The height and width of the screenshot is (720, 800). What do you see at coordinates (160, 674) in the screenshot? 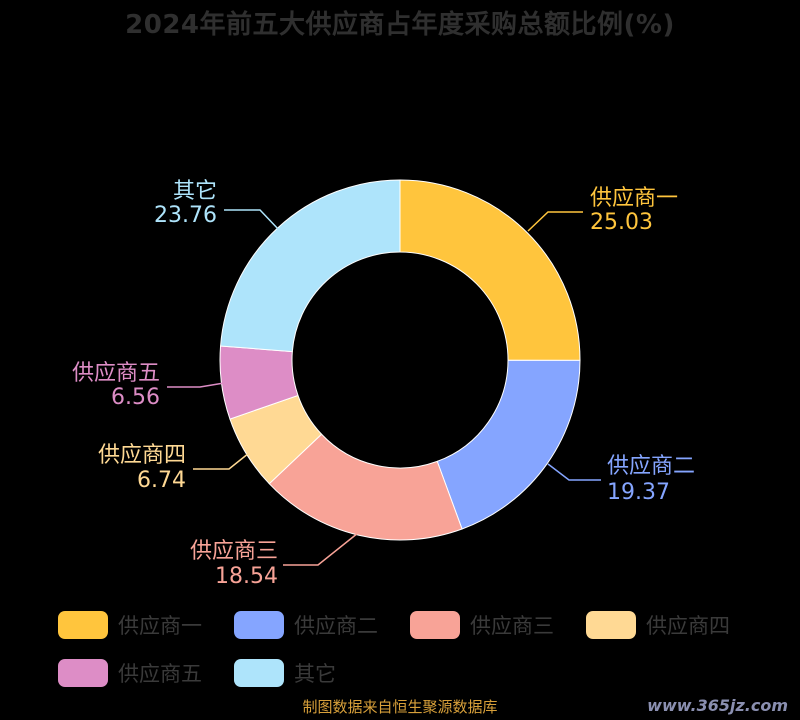
I see `legend-label: 供应商五` at bounding box center [160, 674].